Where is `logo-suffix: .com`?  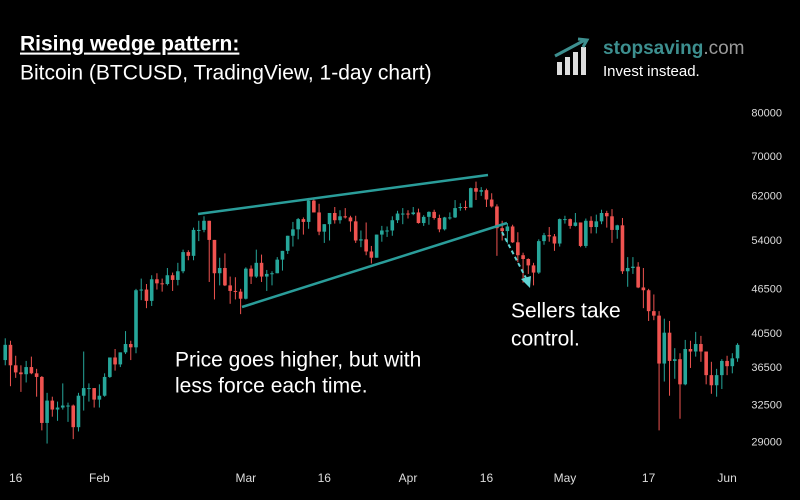
logo-suffix: .com is located at coordinates (723, 48).